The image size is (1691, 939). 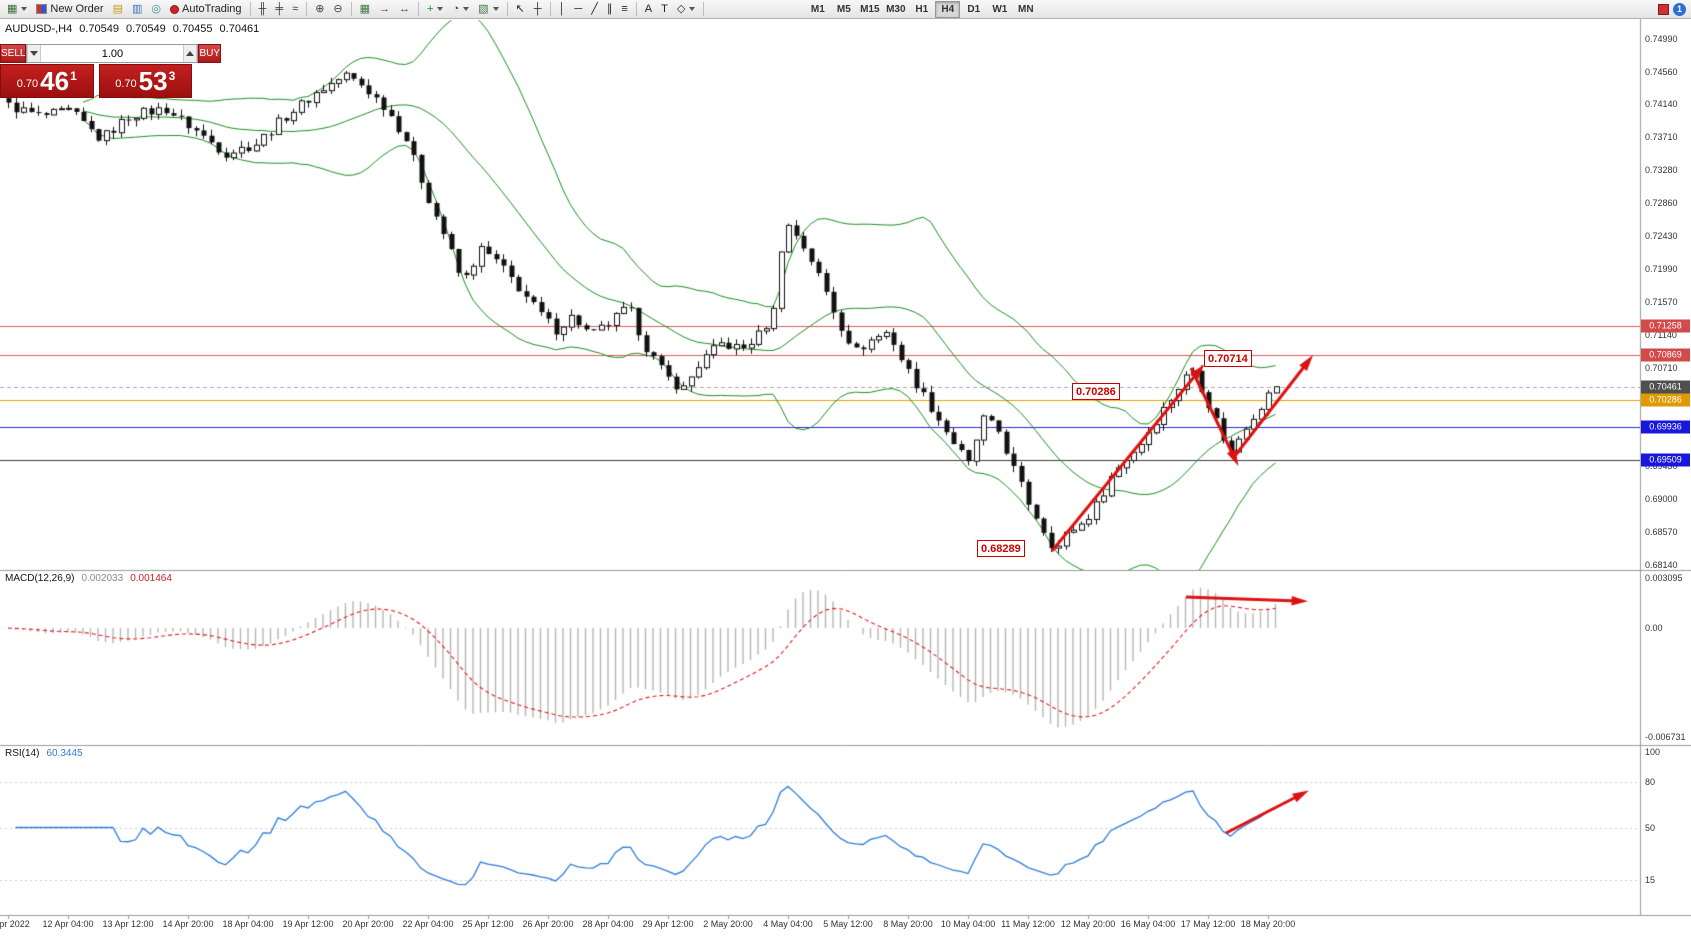 I want to click on indicators-icon: +, so click(x=430, y=8).